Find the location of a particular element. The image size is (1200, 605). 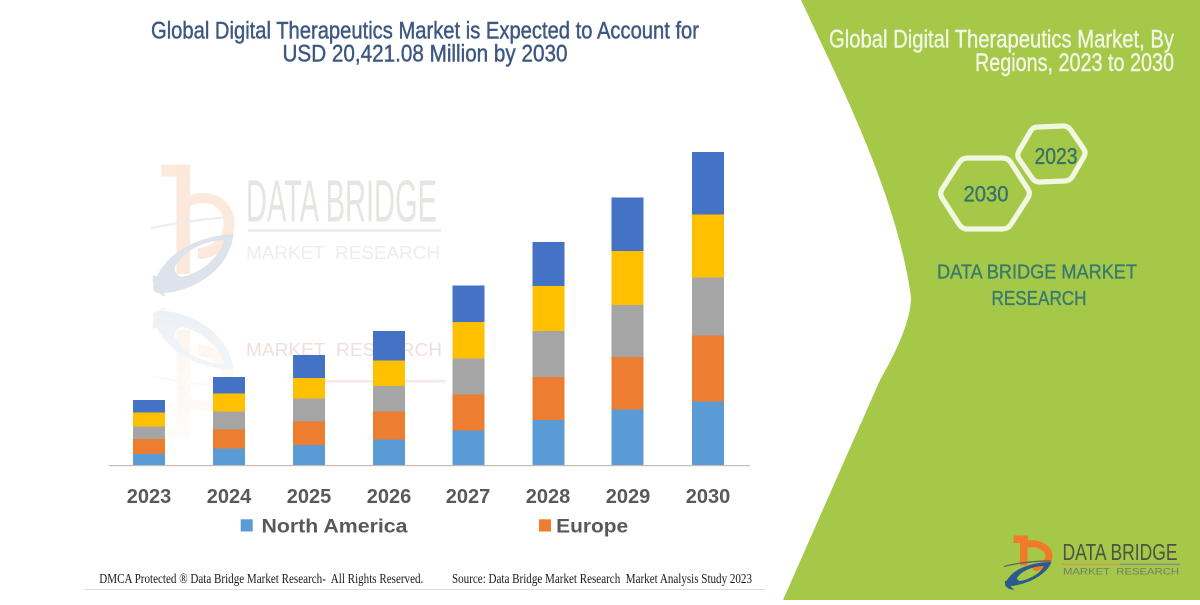

svg-text:Global Digital Therapeutics Ma: Global Digital Therapeutics Market, By is located at coordinates (1001, 39).